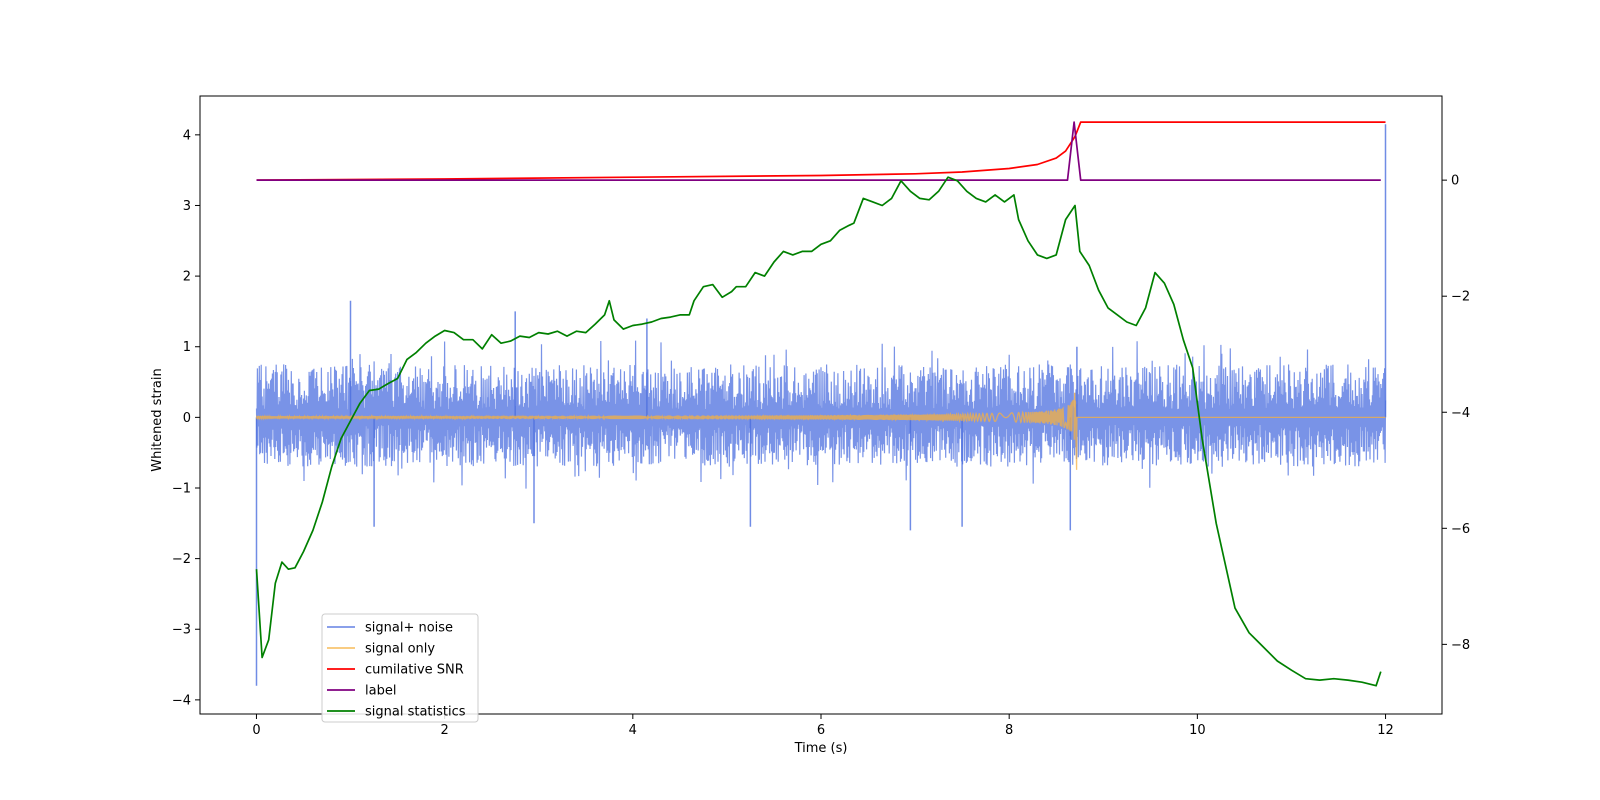 This screenshot has height=800, width=1600. Describe the element at coordinates (181, 559) in the screenshot. I see `y-tick-label: −2` at that location.